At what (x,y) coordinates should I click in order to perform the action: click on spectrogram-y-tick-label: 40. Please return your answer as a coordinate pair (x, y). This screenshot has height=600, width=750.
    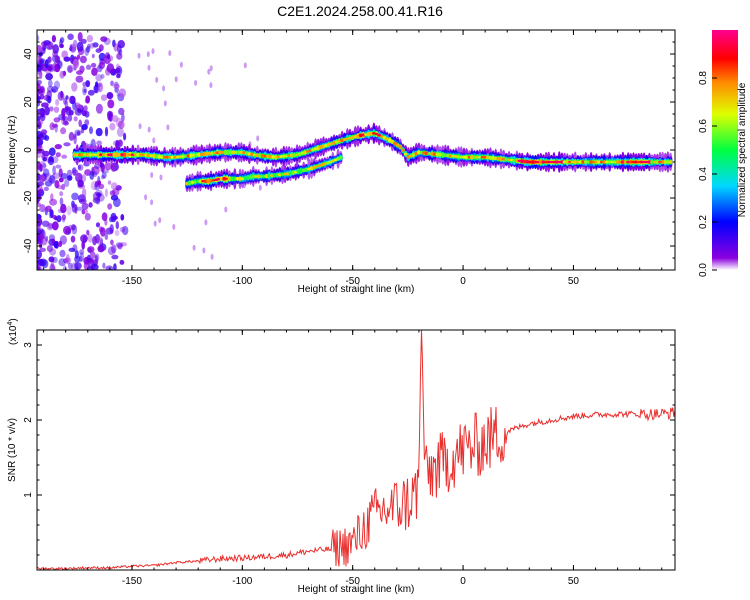
    Looking at the image, I should click on (28, 54).